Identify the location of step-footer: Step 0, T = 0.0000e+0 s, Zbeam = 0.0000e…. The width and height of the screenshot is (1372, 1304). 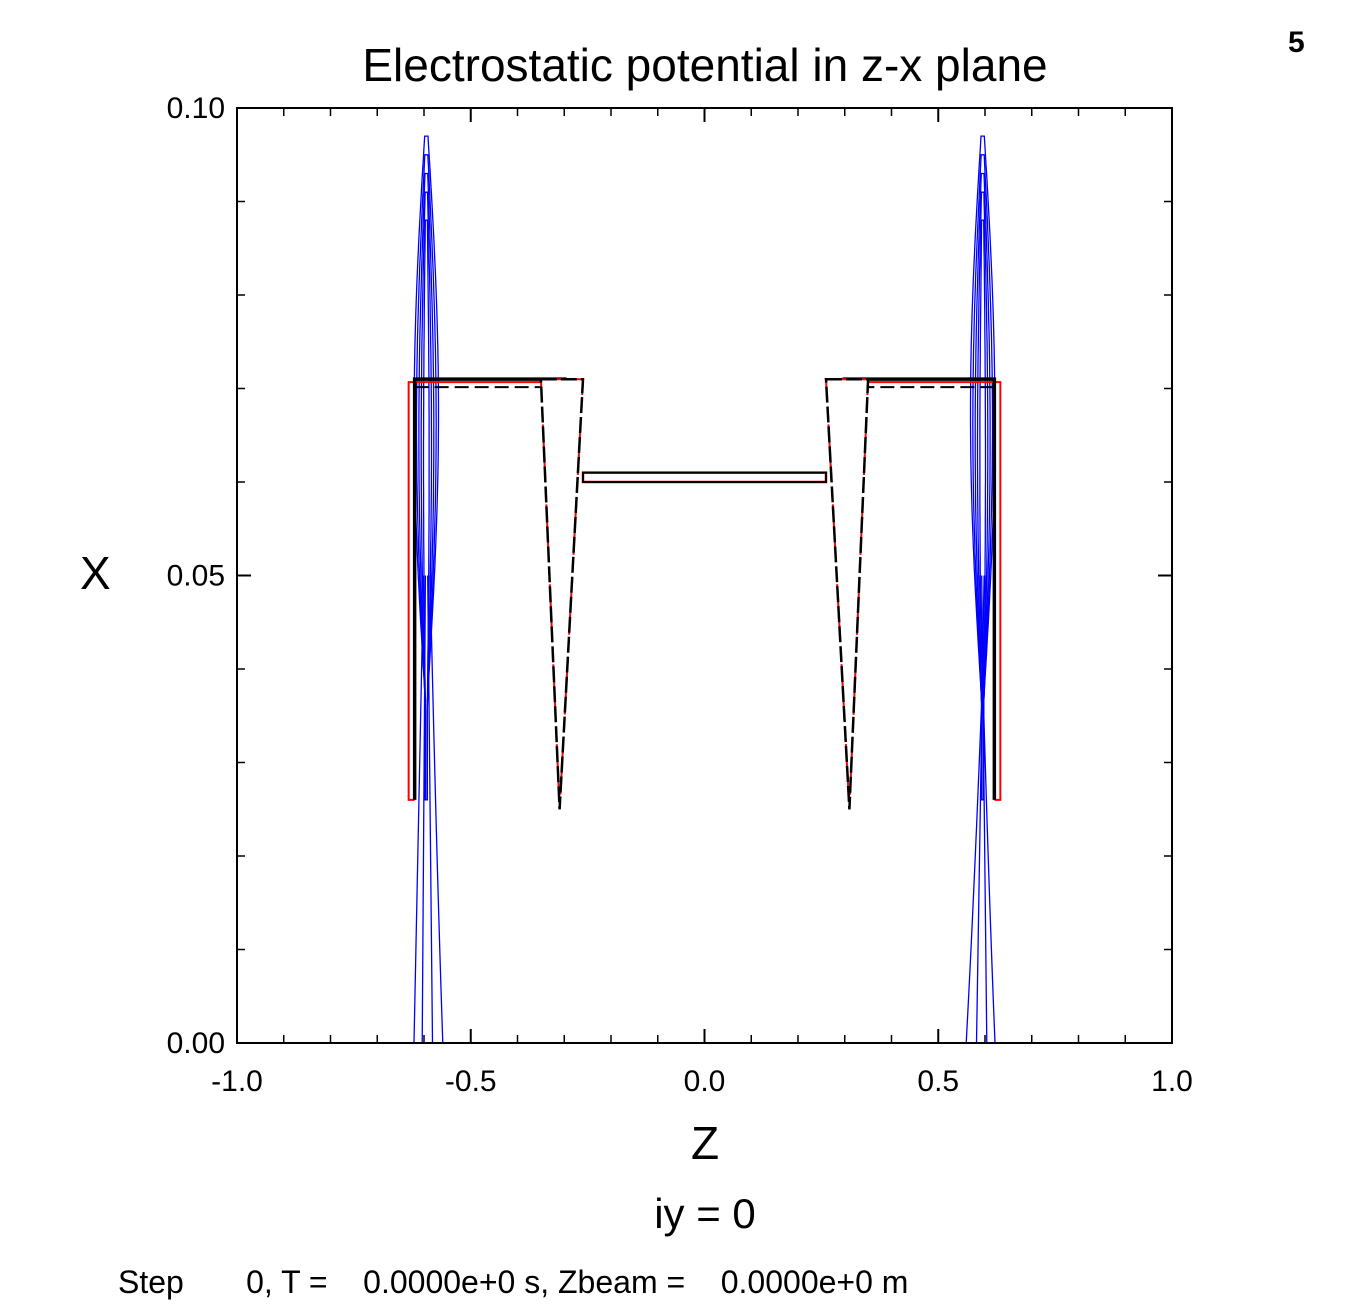
(513, 1282).